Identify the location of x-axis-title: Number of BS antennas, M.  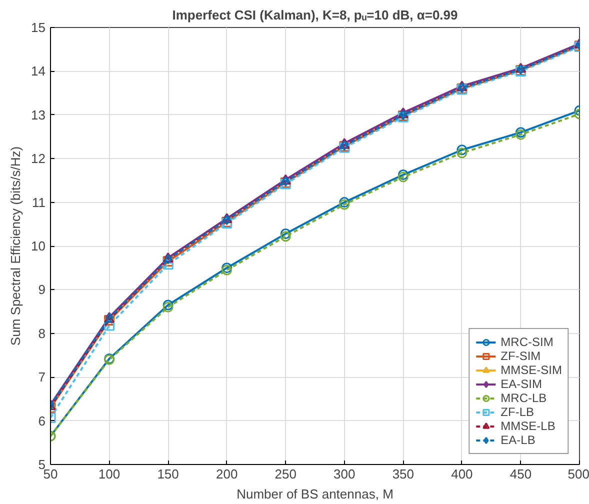
(315, 494).